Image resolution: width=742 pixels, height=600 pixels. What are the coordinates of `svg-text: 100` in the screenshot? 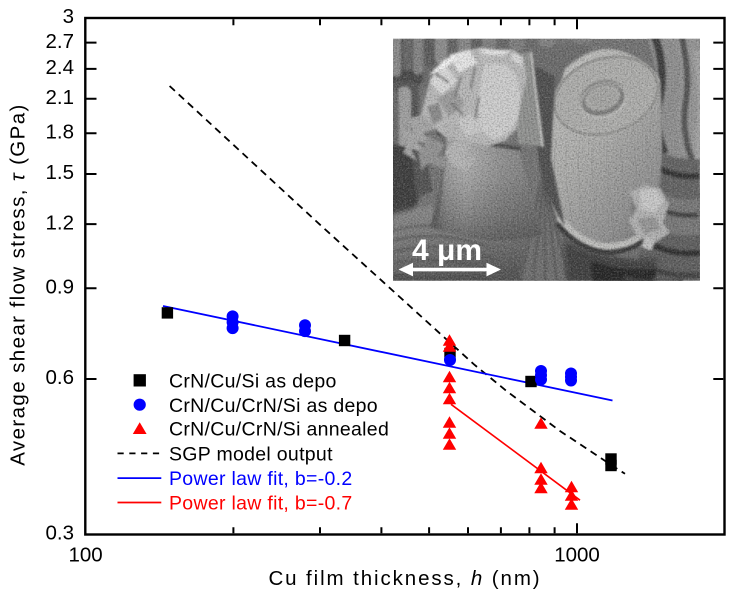 It's located at (85, 554).